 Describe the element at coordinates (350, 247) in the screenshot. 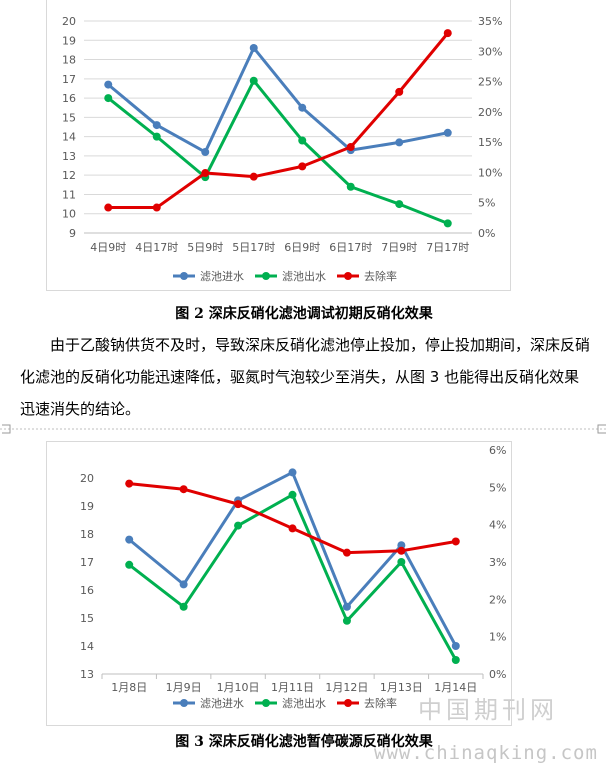

I see `fig2-x-tick-label: 6日17时` at that location.